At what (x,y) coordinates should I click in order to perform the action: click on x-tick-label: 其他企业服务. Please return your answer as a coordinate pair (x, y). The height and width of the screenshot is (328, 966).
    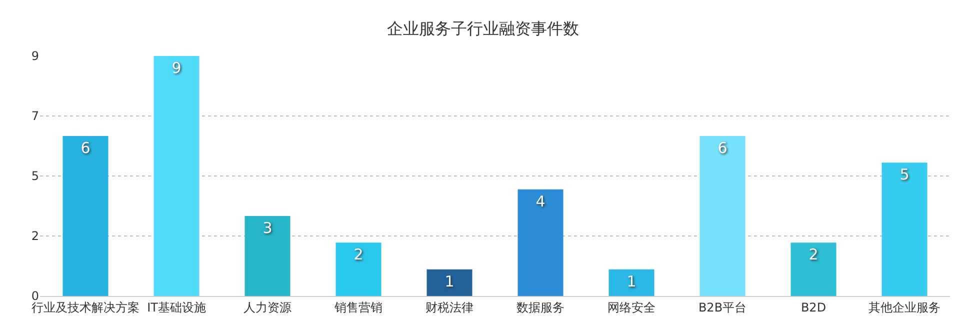
    Looking at the image, I should click on (904, 307).